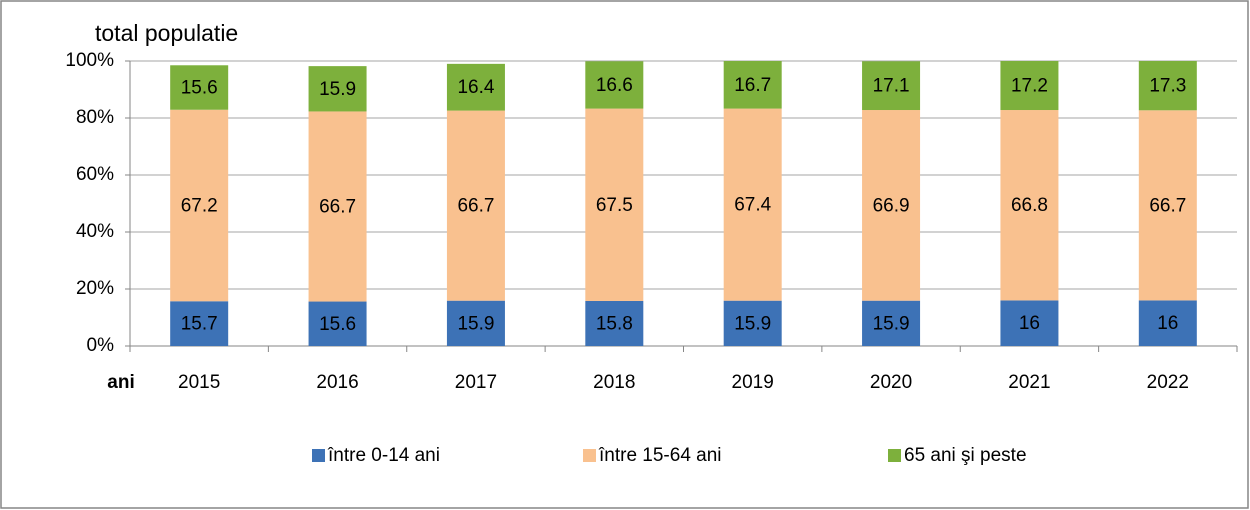 This screenshot has height=510, width=1250. I want to click on y-tick-label: 100%, so click(89, 60).